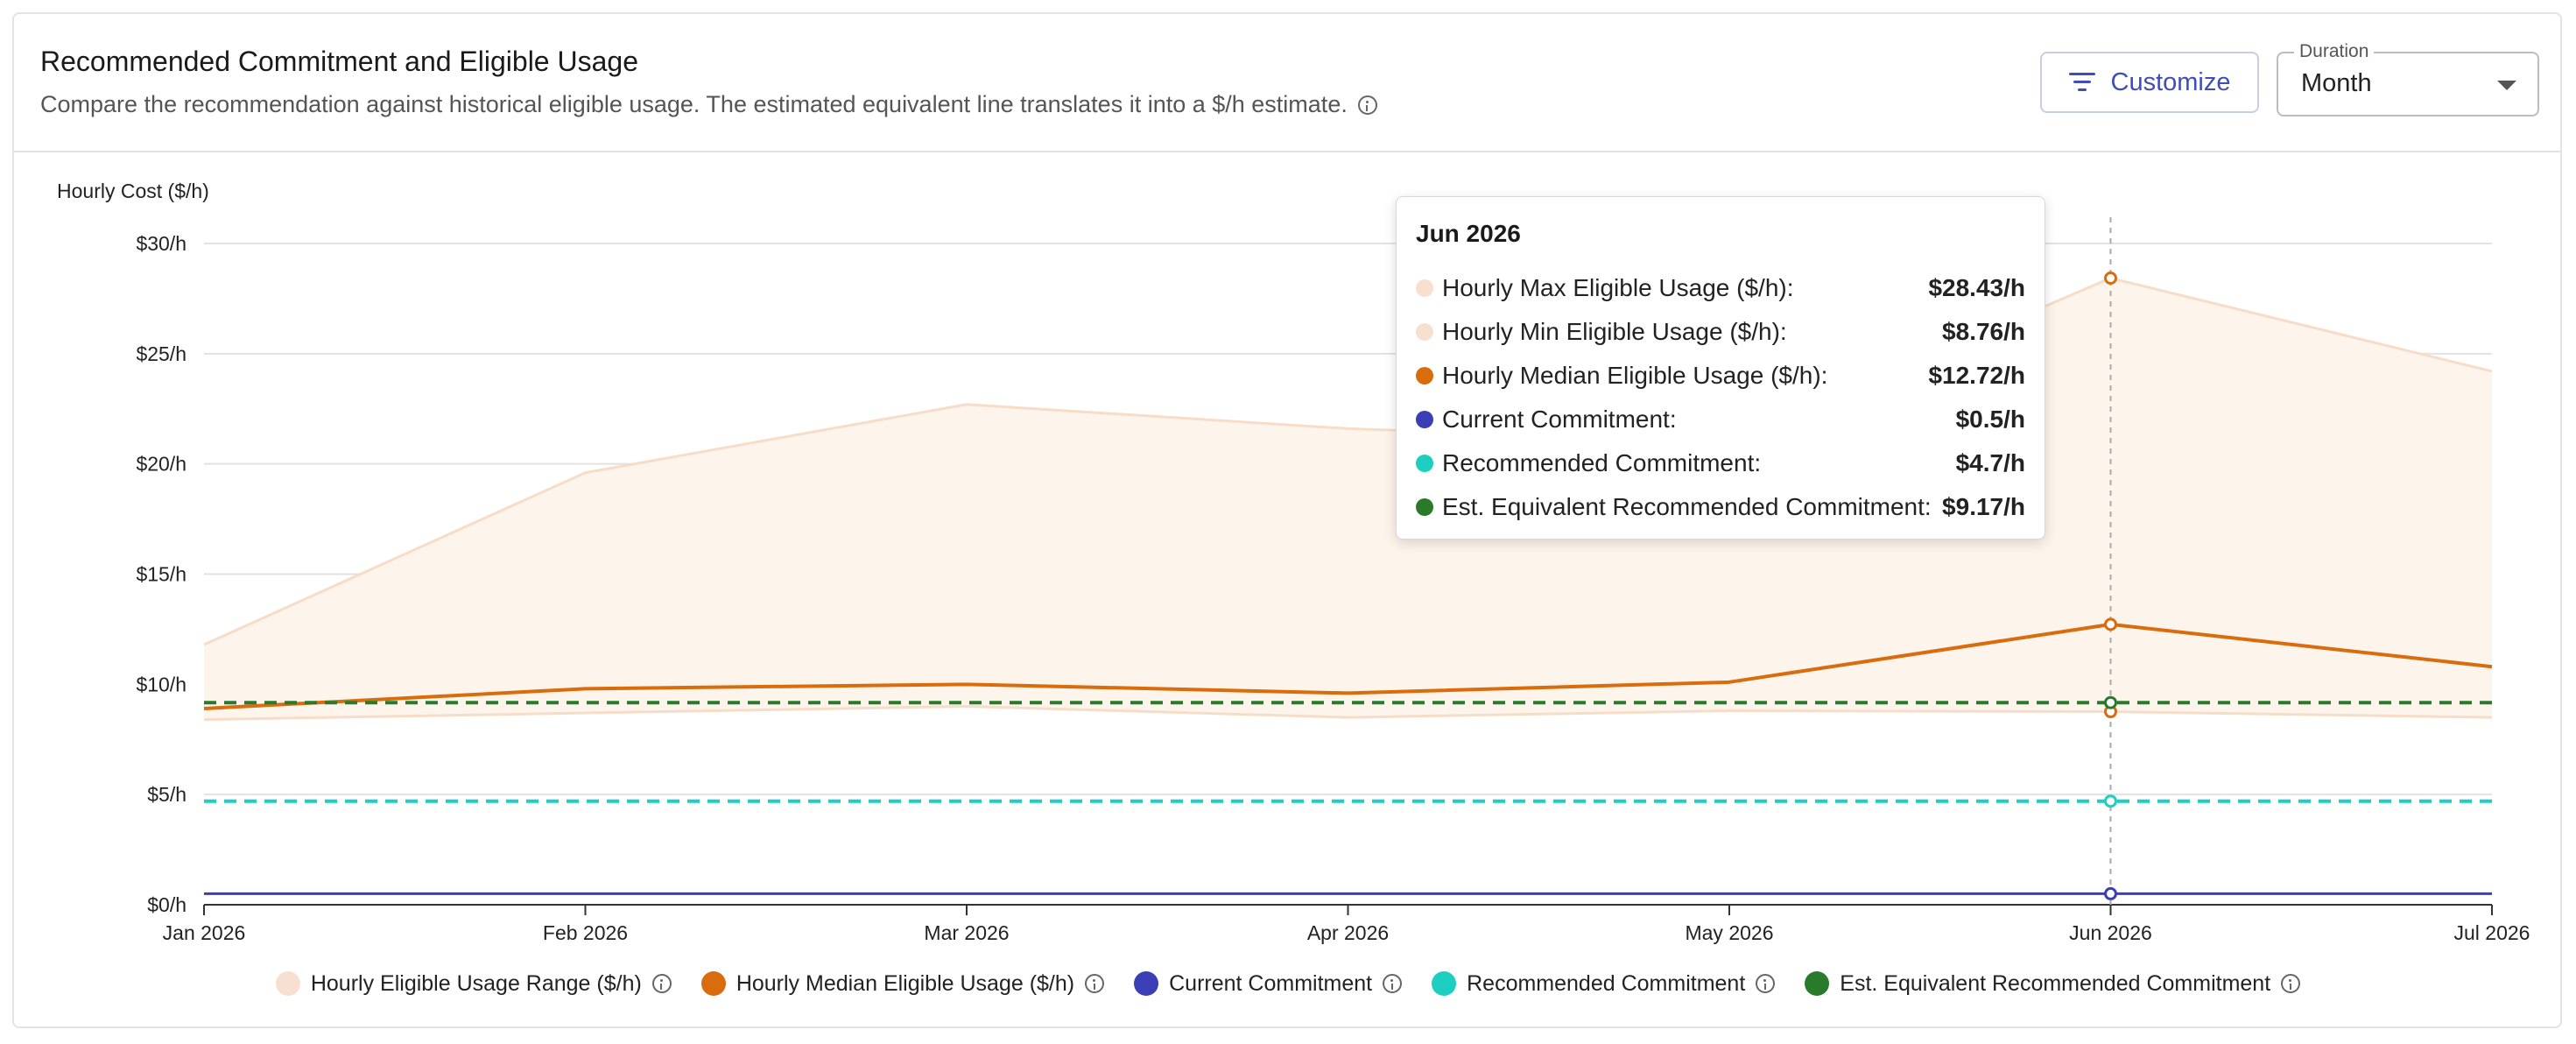 The width and height of the screenshot is (2576, 1044). I want to click on tooltip-row-label: Est. Equivalent Recommended Commitment:, so click(1687, 506).